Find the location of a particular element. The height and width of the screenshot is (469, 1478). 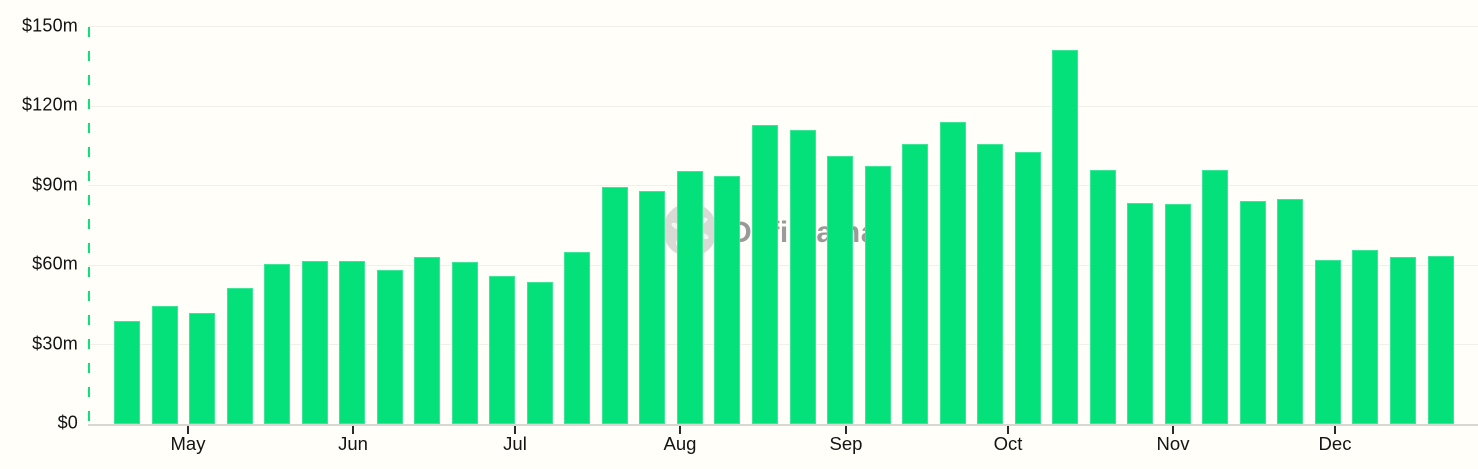

x-tick-dec is located at coordinates (1335, 430).